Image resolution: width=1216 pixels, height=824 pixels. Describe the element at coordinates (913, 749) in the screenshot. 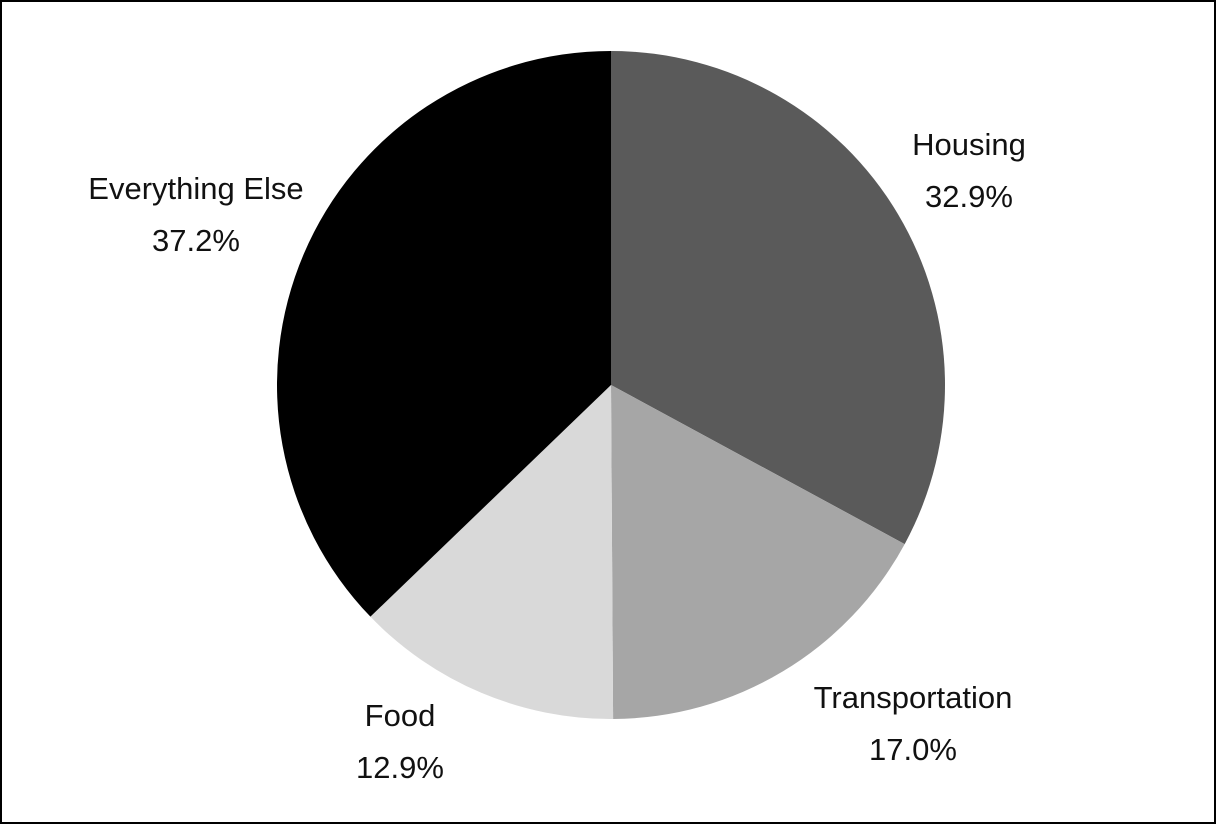

I see `slice-value-transportation: 17.0%` at that location.